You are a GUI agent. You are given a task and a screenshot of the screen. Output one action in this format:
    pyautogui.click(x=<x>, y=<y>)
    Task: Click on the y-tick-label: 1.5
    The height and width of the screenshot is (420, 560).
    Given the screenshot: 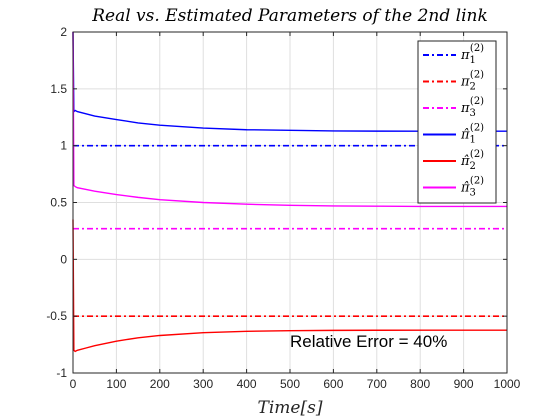 What is the action you would take?
    pyautogui.click(x=58, y=89)
    